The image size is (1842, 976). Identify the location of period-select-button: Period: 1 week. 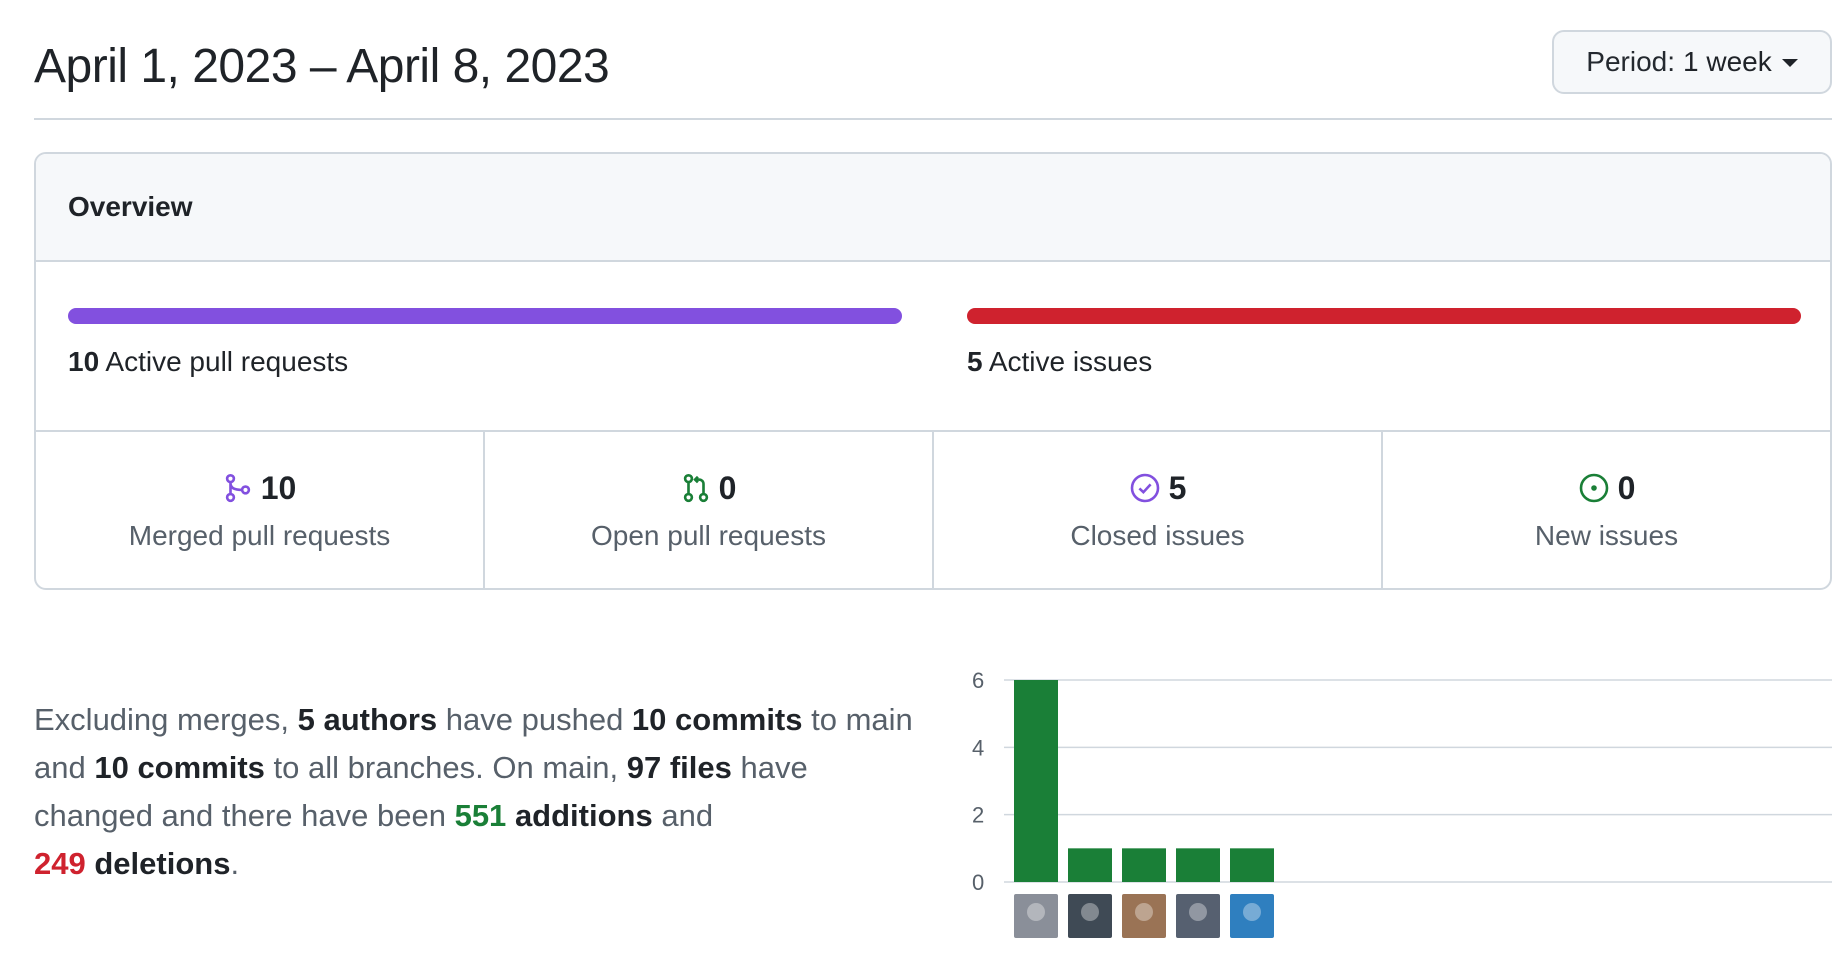
(1692, 62).